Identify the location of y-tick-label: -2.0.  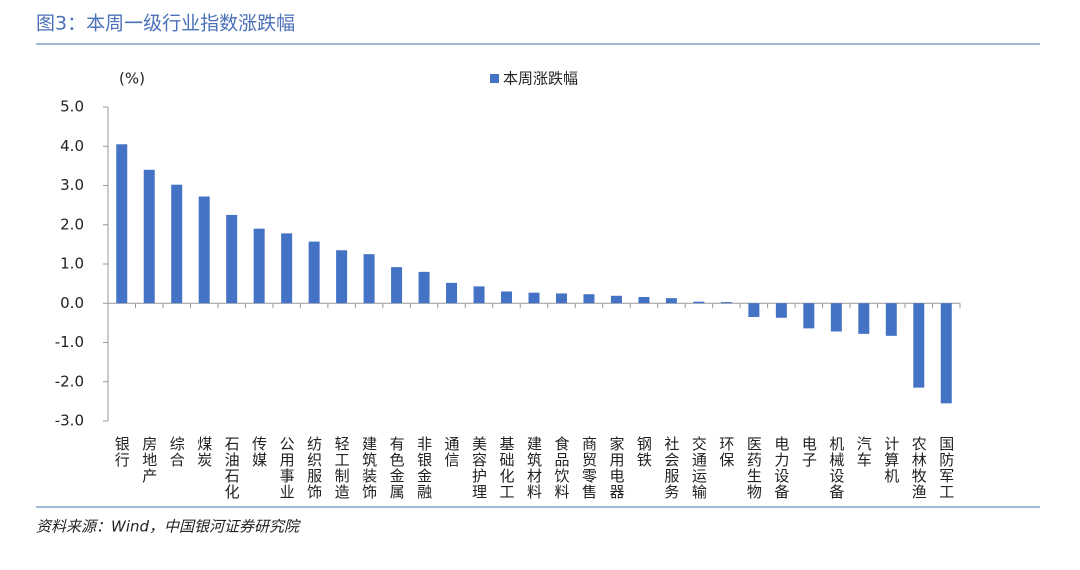
(69, 381).